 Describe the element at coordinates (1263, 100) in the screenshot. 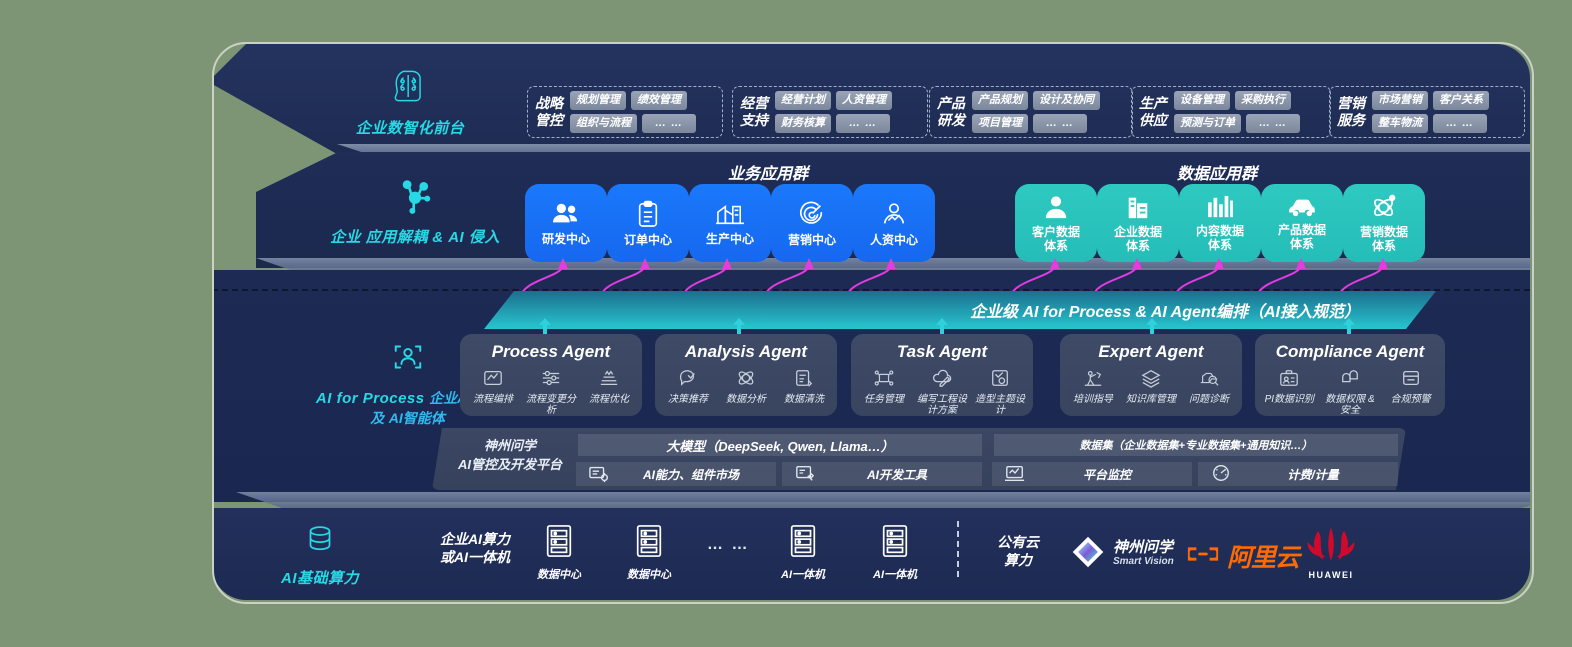

I see `top-group-cell: 采购执行` at that location.